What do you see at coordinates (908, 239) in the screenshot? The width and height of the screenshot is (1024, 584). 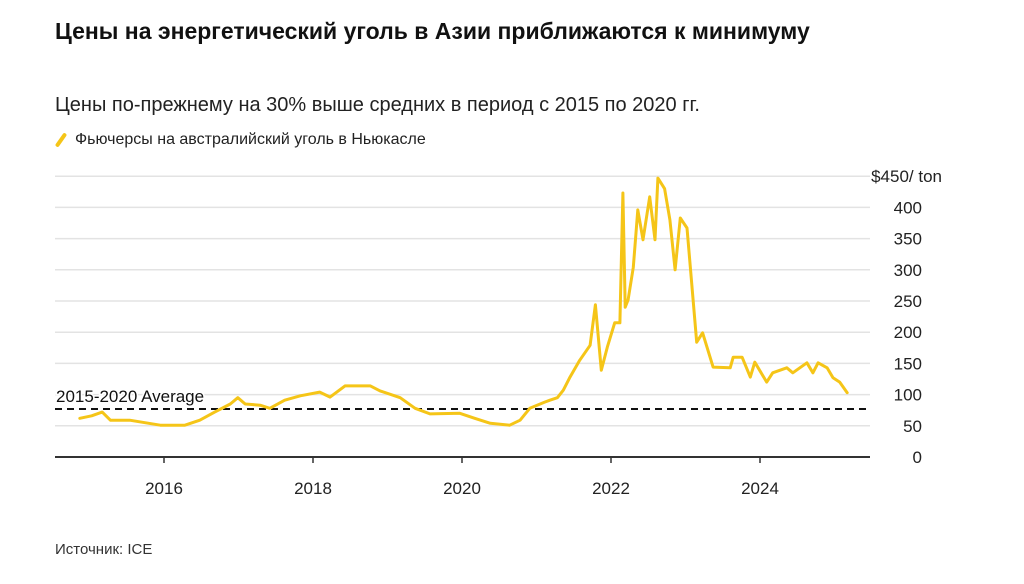 I see `y-tick-label: 350` at bounding box center [908, 239].